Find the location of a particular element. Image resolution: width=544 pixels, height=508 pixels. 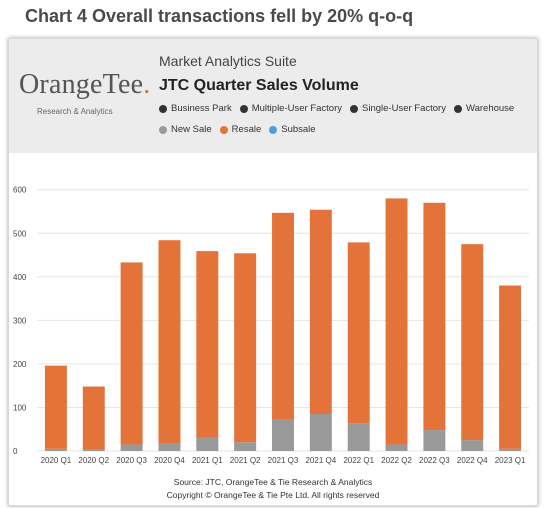

legend-item: Multiple-User Factory is located at coordinates (291, 108).